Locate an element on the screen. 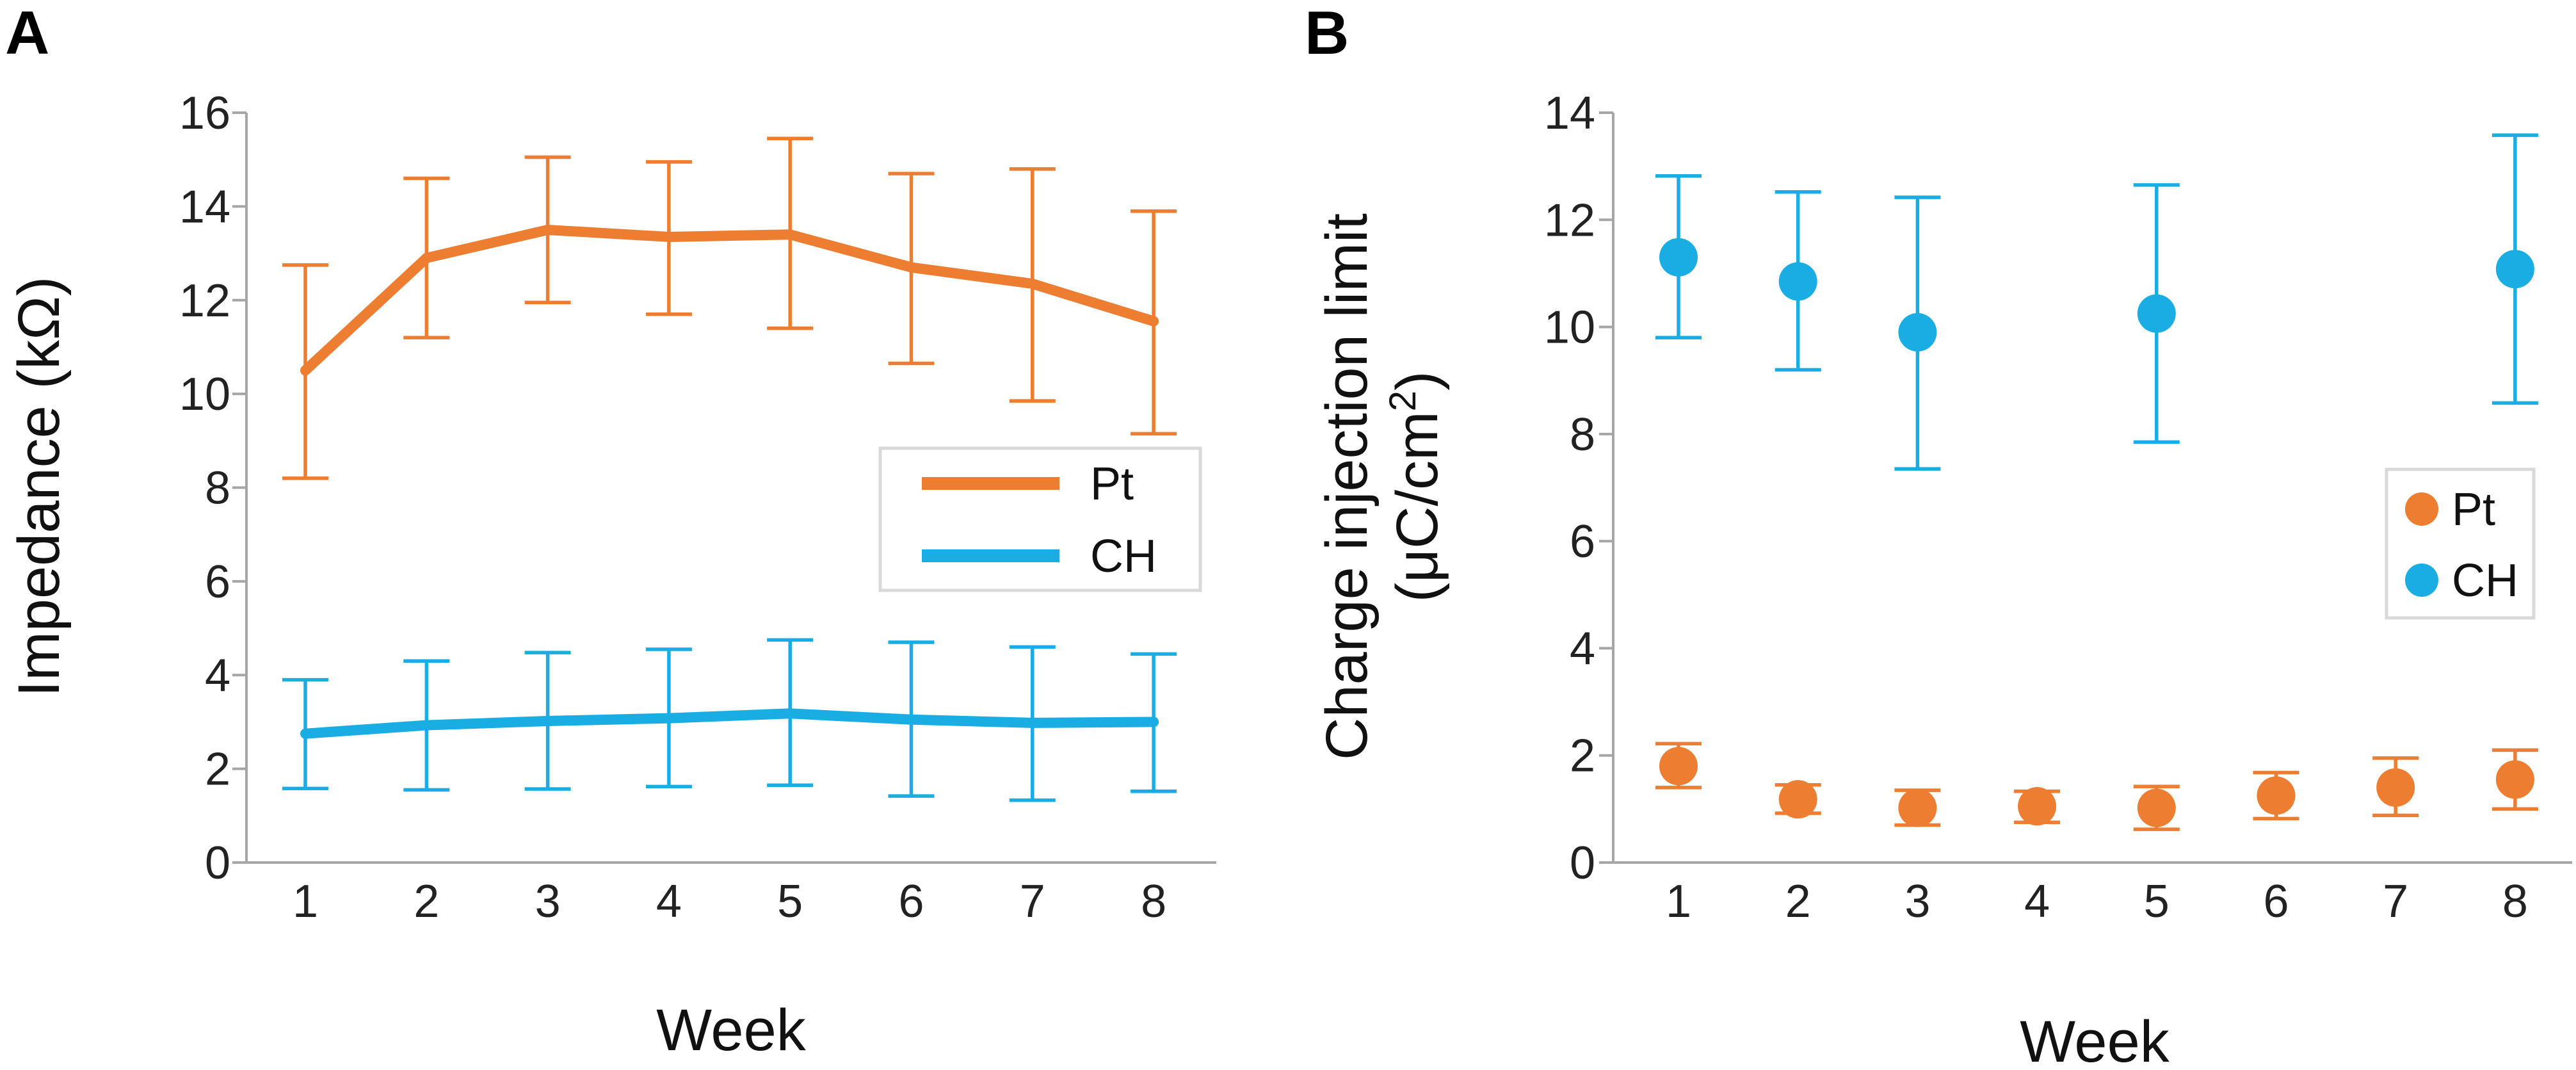 This screenshot has width=2576, height=1070. panel-b-legend-pt-label: Pt is located at coordinates (2473, 509).